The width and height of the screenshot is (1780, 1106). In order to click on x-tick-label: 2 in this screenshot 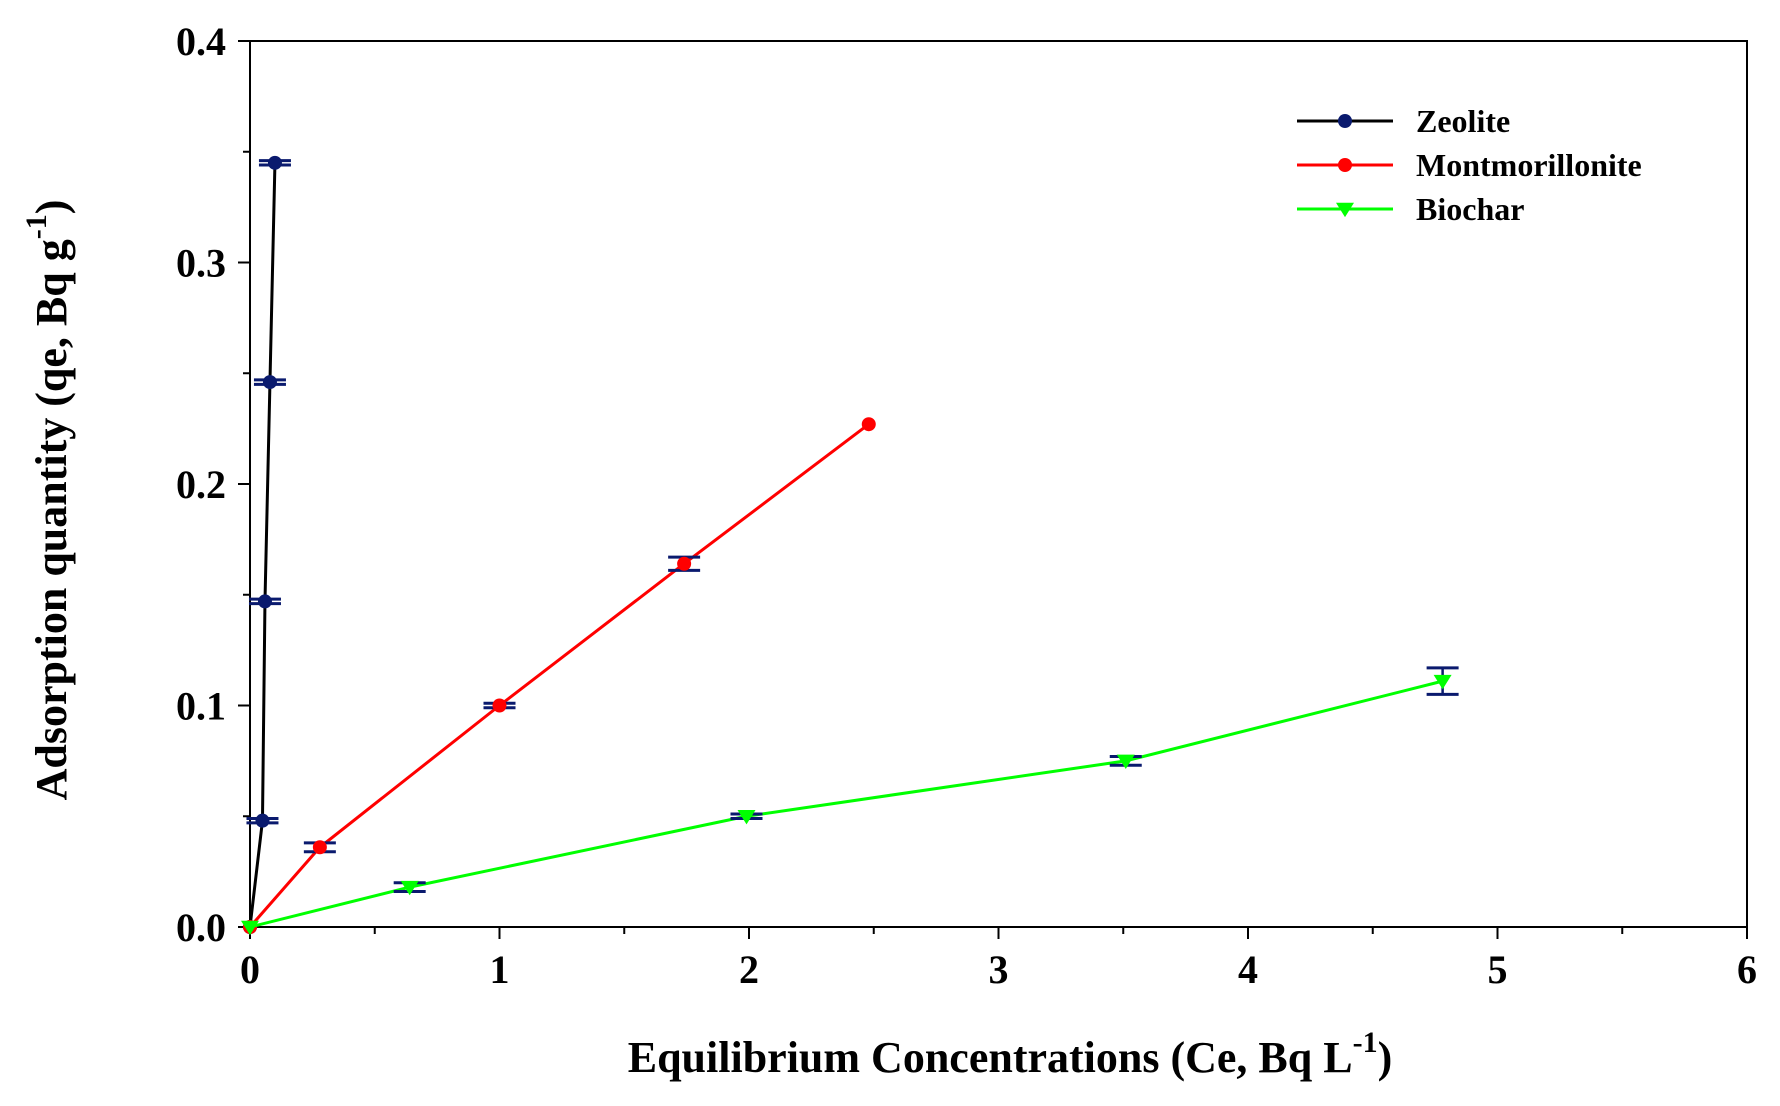, I will do `click(749, 969)`.